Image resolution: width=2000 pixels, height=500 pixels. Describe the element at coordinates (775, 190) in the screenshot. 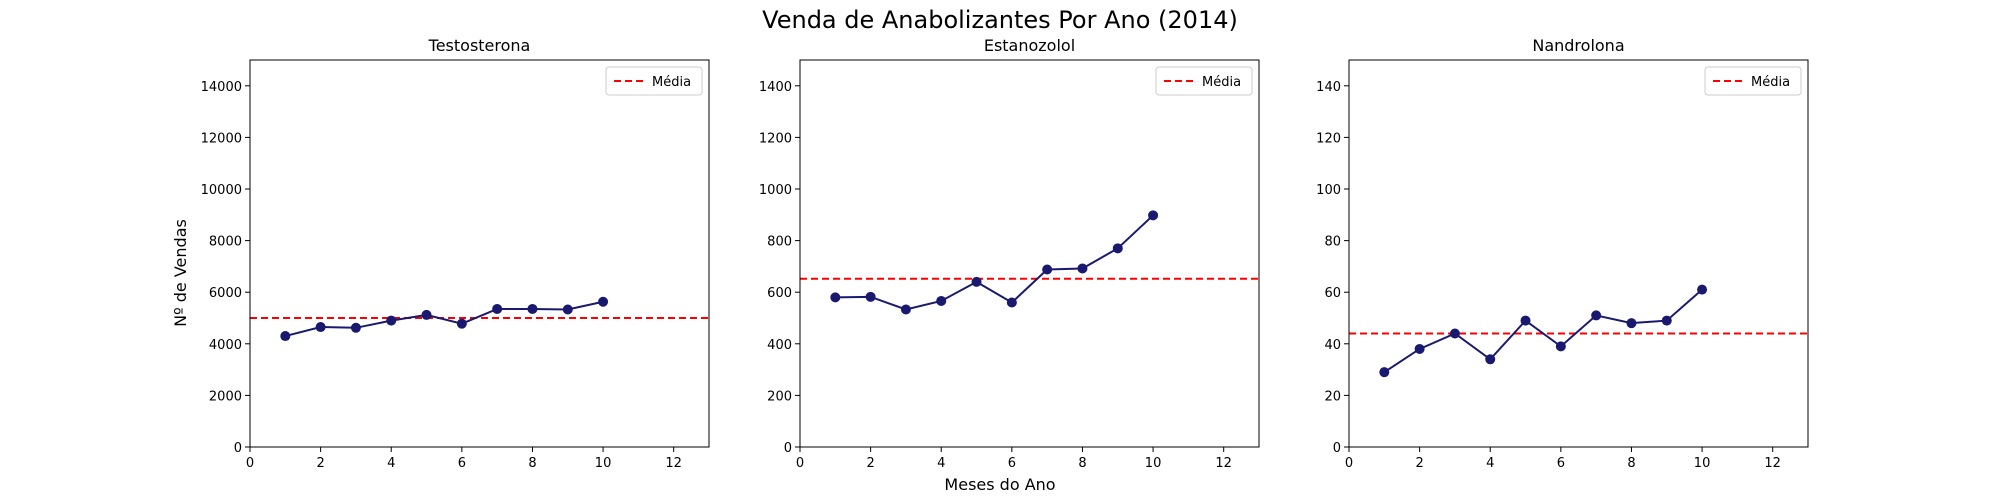

I see `y-tick-label: 1000` at that location.